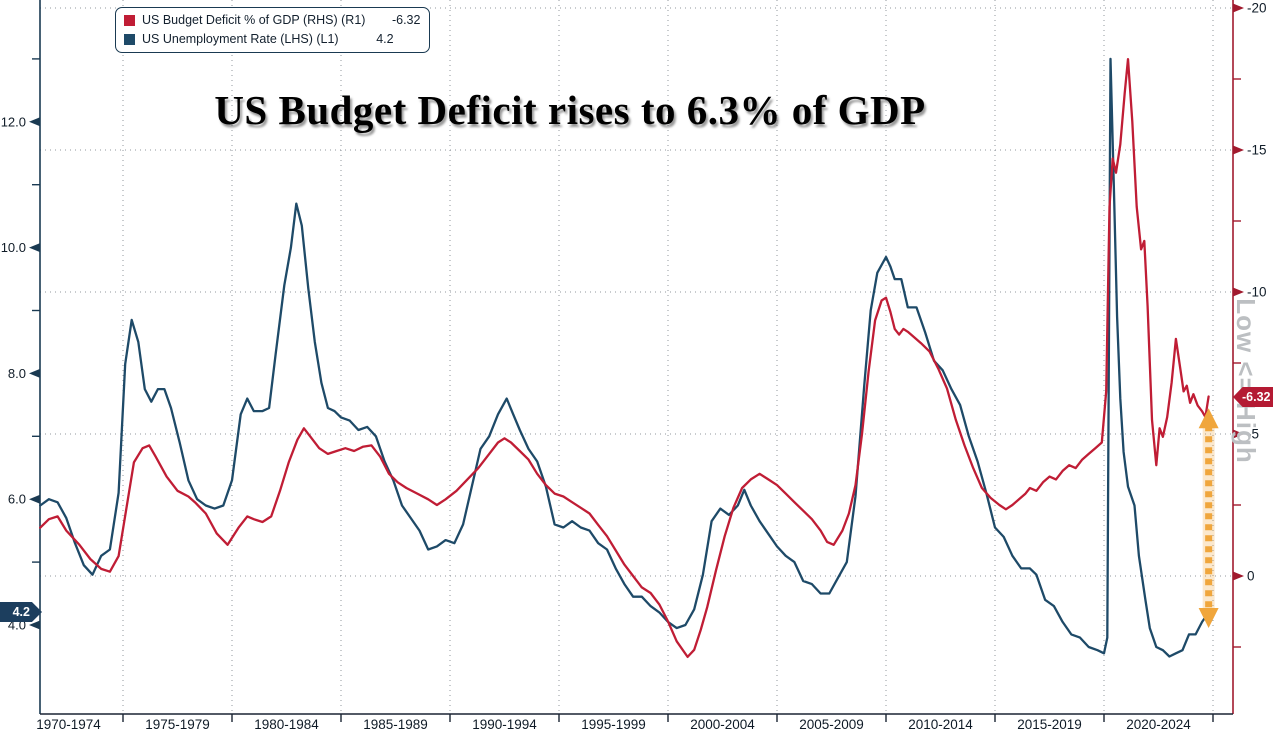 Image resolution: width=1273 pixels, height=735 pixels. Describe the element at coordinates (21, 612) in the screenshot. I see `unemployment-current-value-badge: 4.2` at that location.